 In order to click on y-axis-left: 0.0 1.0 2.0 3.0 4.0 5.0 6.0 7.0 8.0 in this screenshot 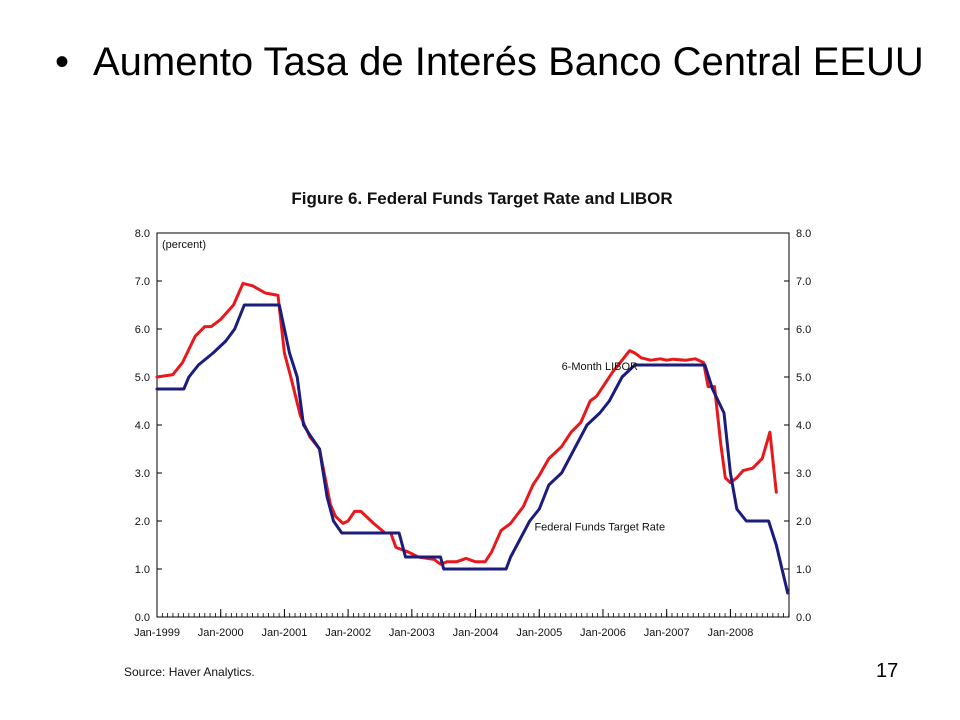, I will do `click(148, 426)`.